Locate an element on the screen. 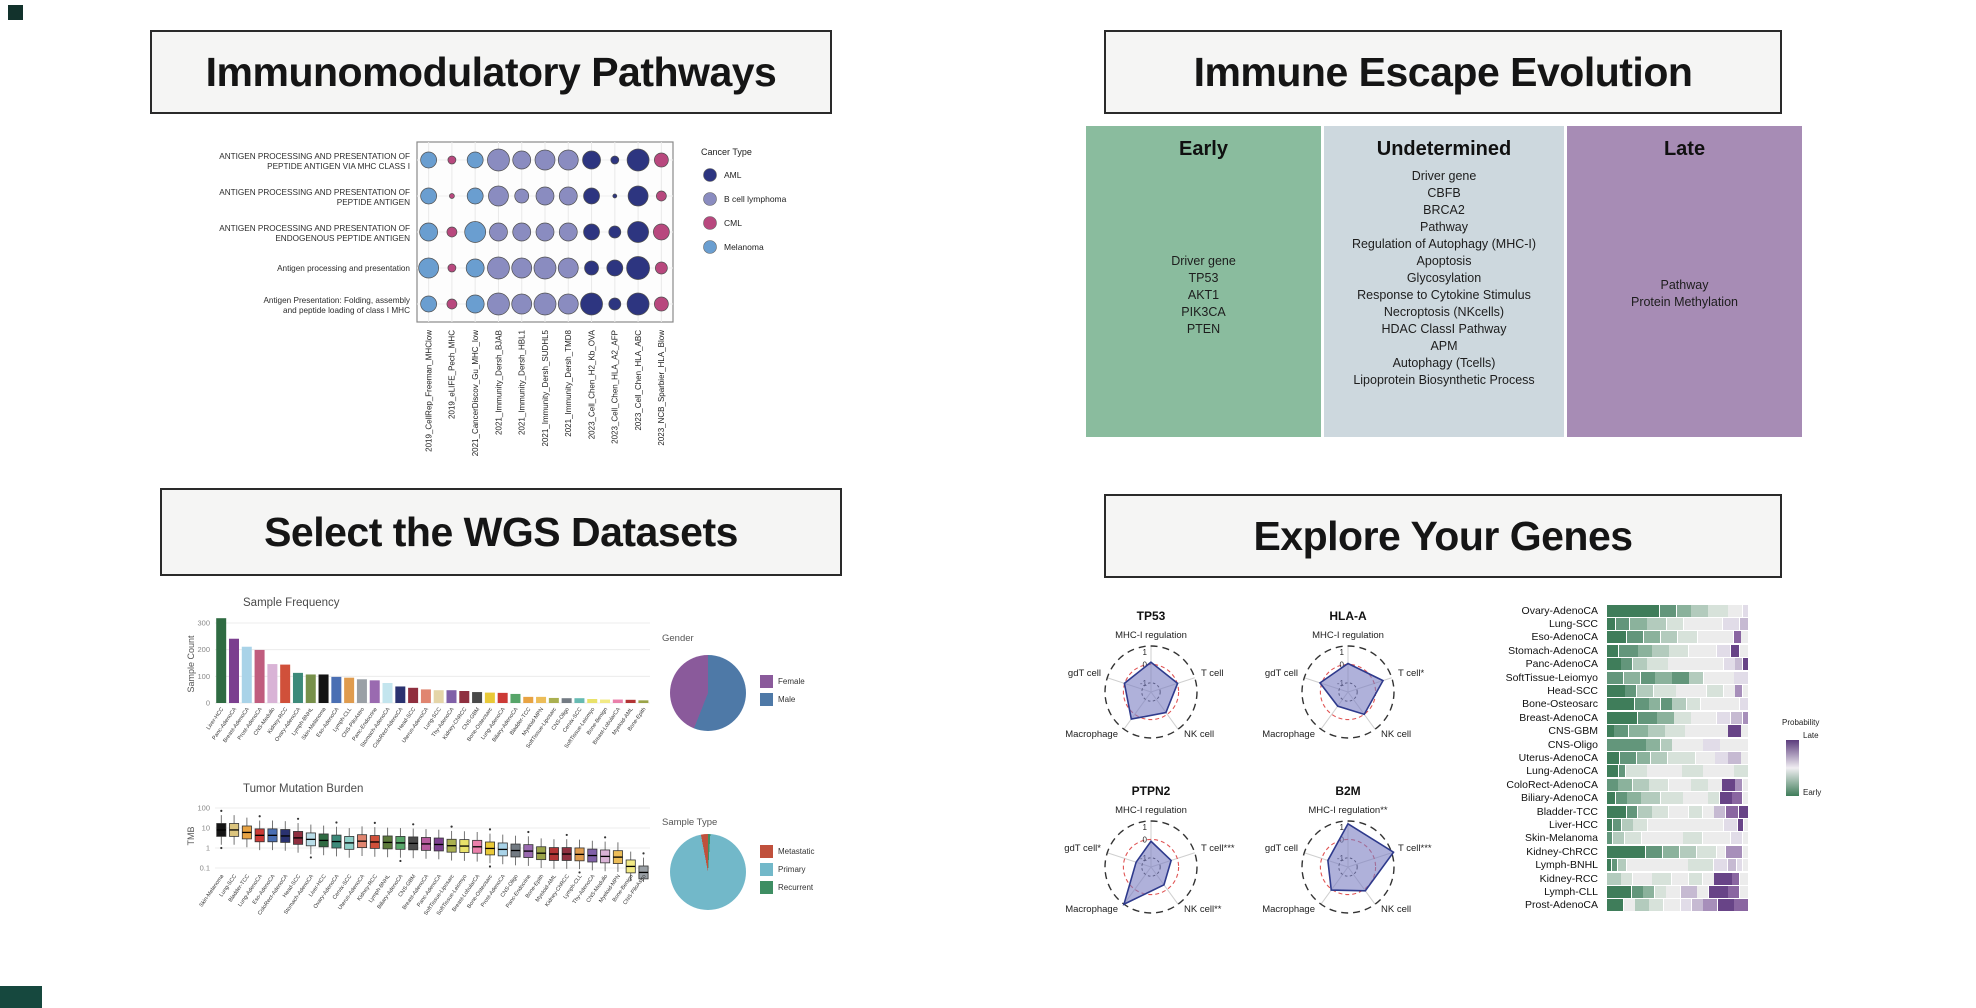  heatmap-row-label: Lymph-CLL is located at coordinates (1571, 891).